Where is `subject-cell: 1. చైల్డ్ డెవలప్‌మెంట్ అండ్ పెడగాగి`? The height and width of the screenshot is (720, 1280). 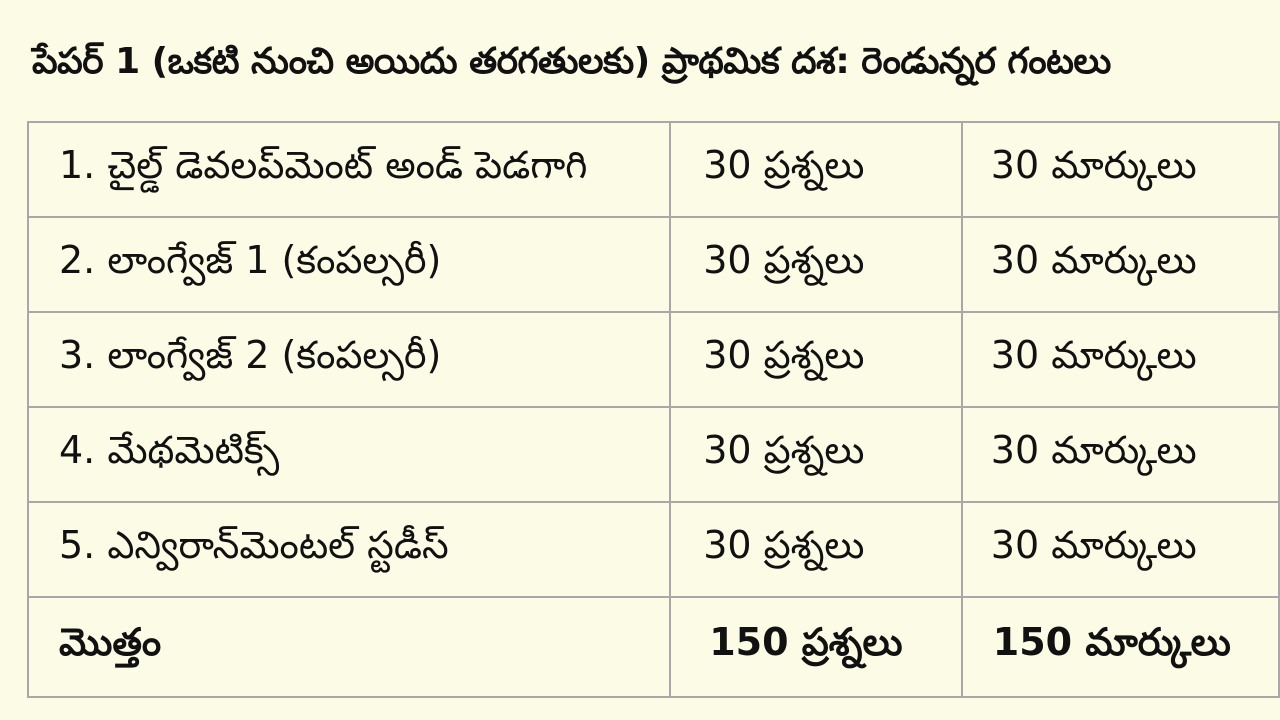 subject-cell: 1. చైల్డ్ డెవలప్‌మెంట్ అండ్ పెడగాగి is located at coordinates (349, 169).